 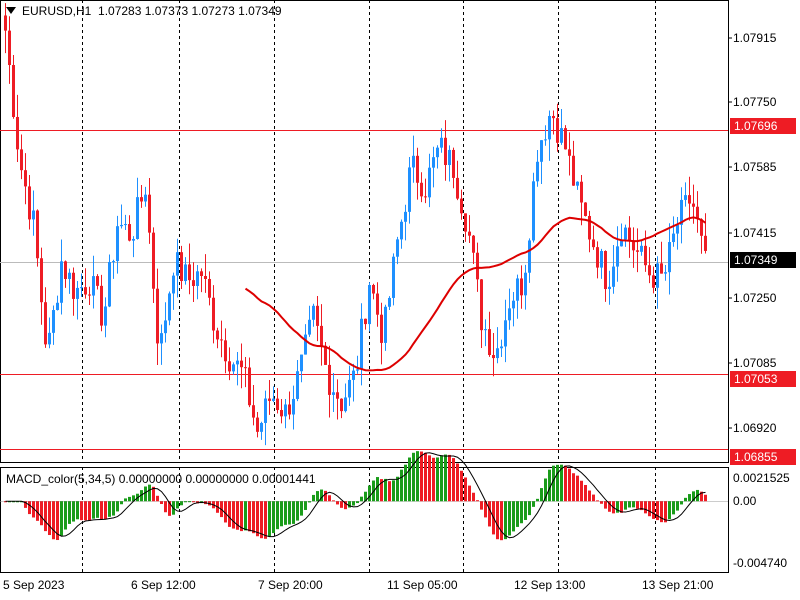 I want to click on triangle-down-icon, so click(x=11, y=10).